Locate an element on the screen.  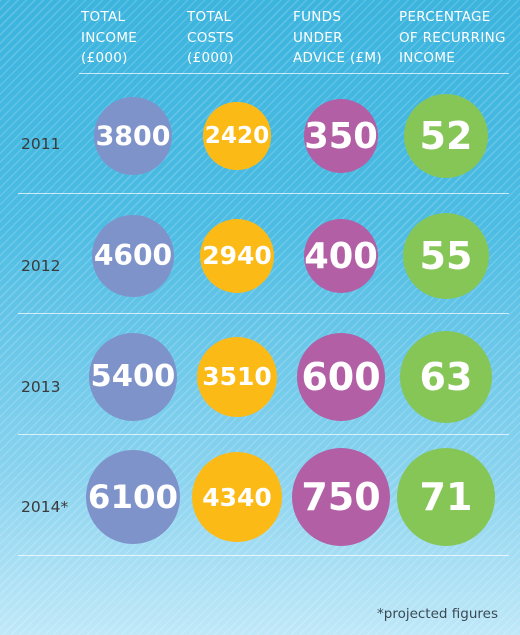
bubble-recurring: 55 is located at coordinates (446, 256).